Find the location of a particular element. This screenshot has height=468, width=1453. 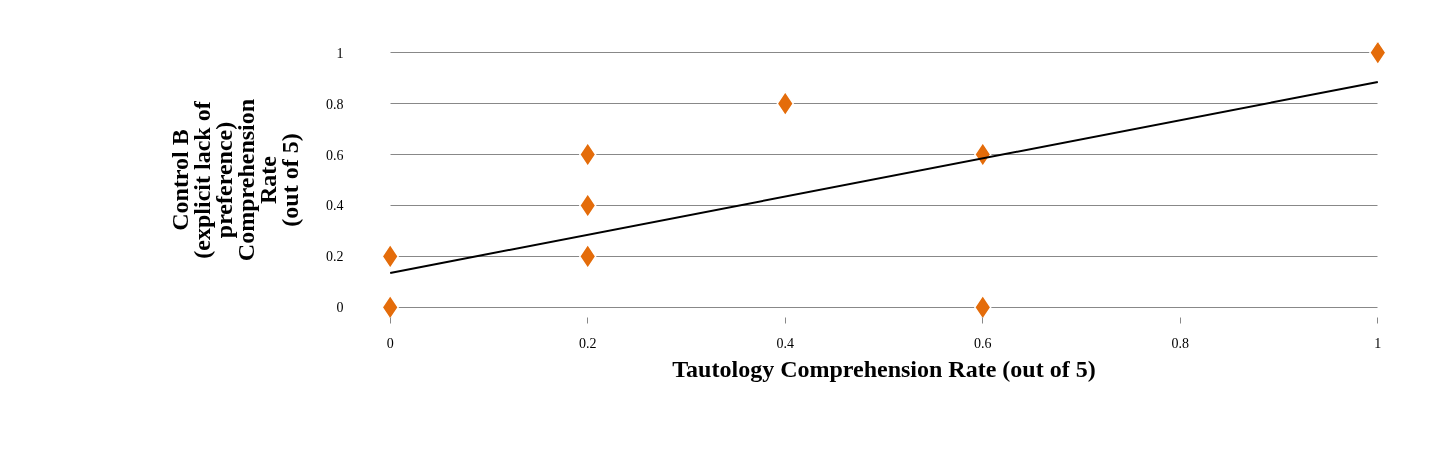

x-tick-label: 0.2 is located at coordinates (587, 343).